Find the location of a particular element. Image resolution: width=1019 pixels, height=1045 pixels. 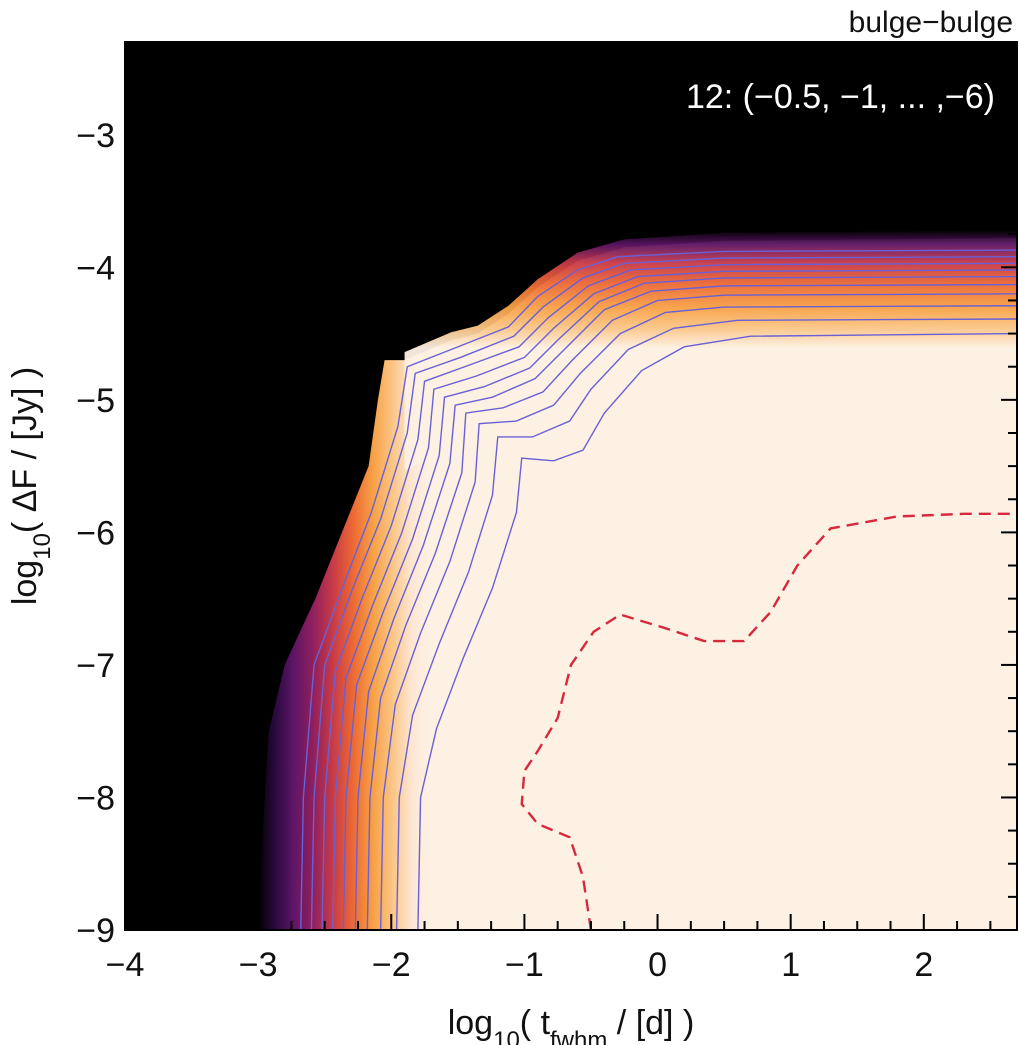

x-axis-label-variable-subscript: fwhm is located at coordinates (578, 1036).